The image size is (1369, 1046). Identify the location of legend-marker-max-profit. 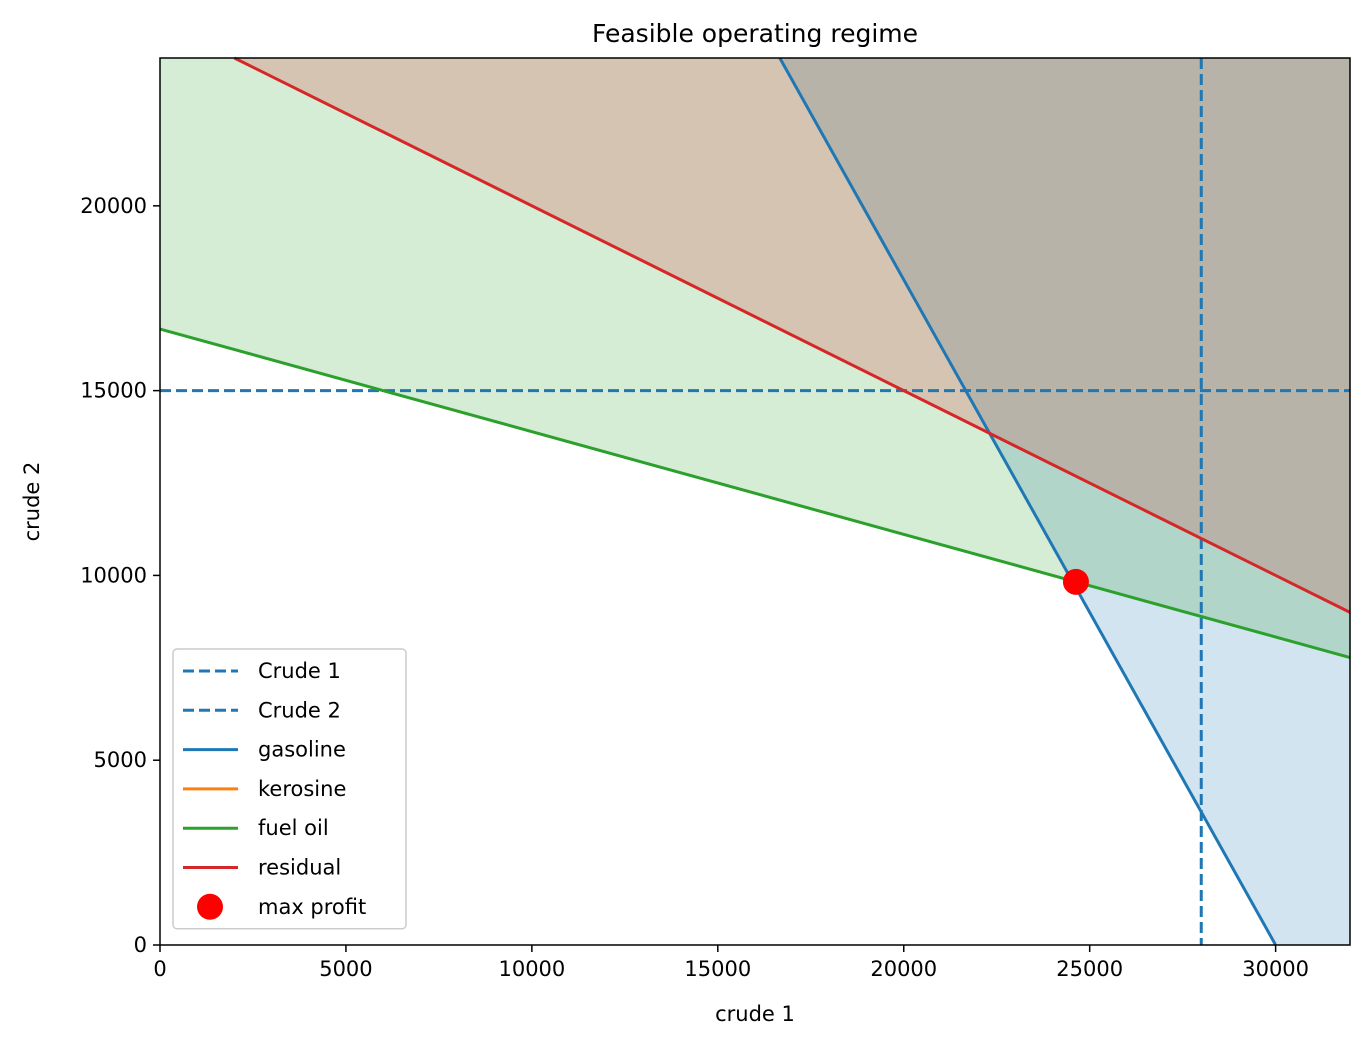
(210, 906).